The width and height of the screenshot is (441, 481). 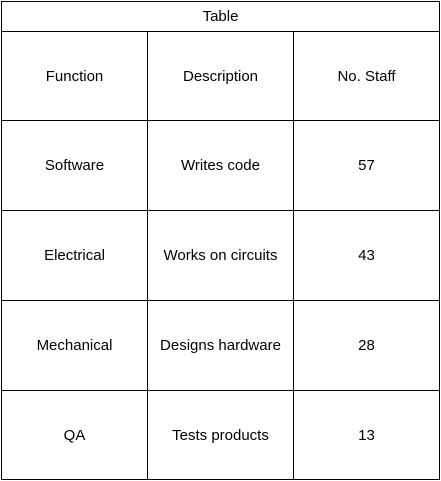 What do you see at coordinates (221, 76) in the screenshot?
I see `column-header-description: Description` at bounding box center [221, 76].